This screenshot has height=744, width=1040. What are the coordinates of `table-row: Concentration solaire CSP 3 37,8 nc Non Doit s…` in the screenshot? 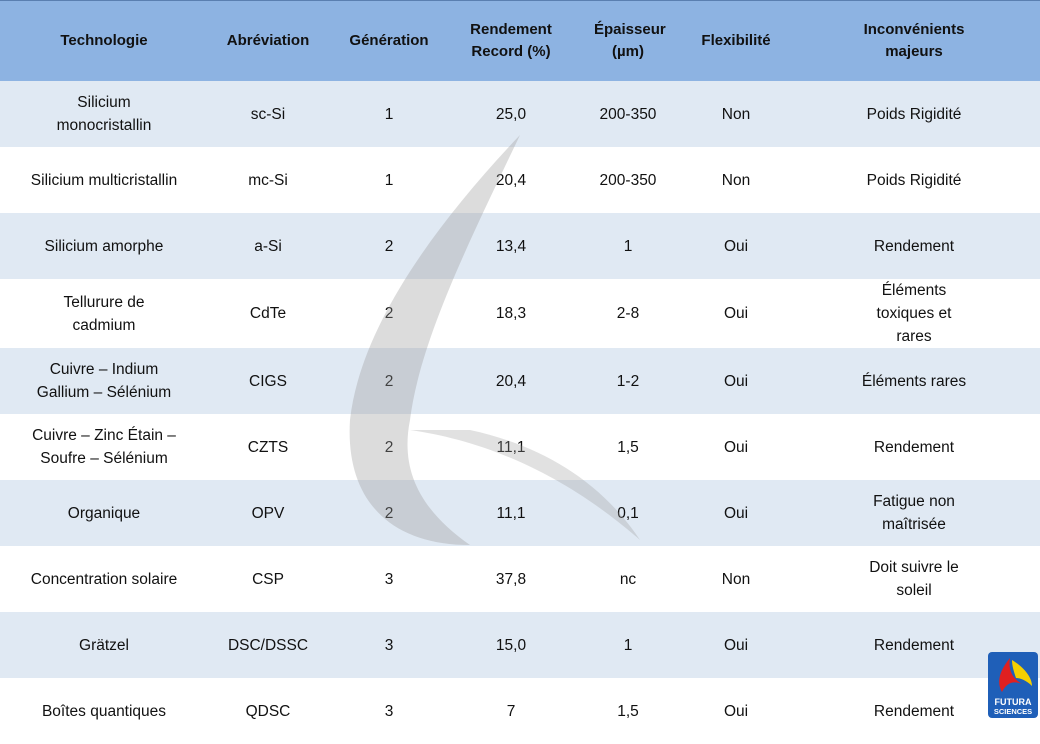 It's located at (520, 579).